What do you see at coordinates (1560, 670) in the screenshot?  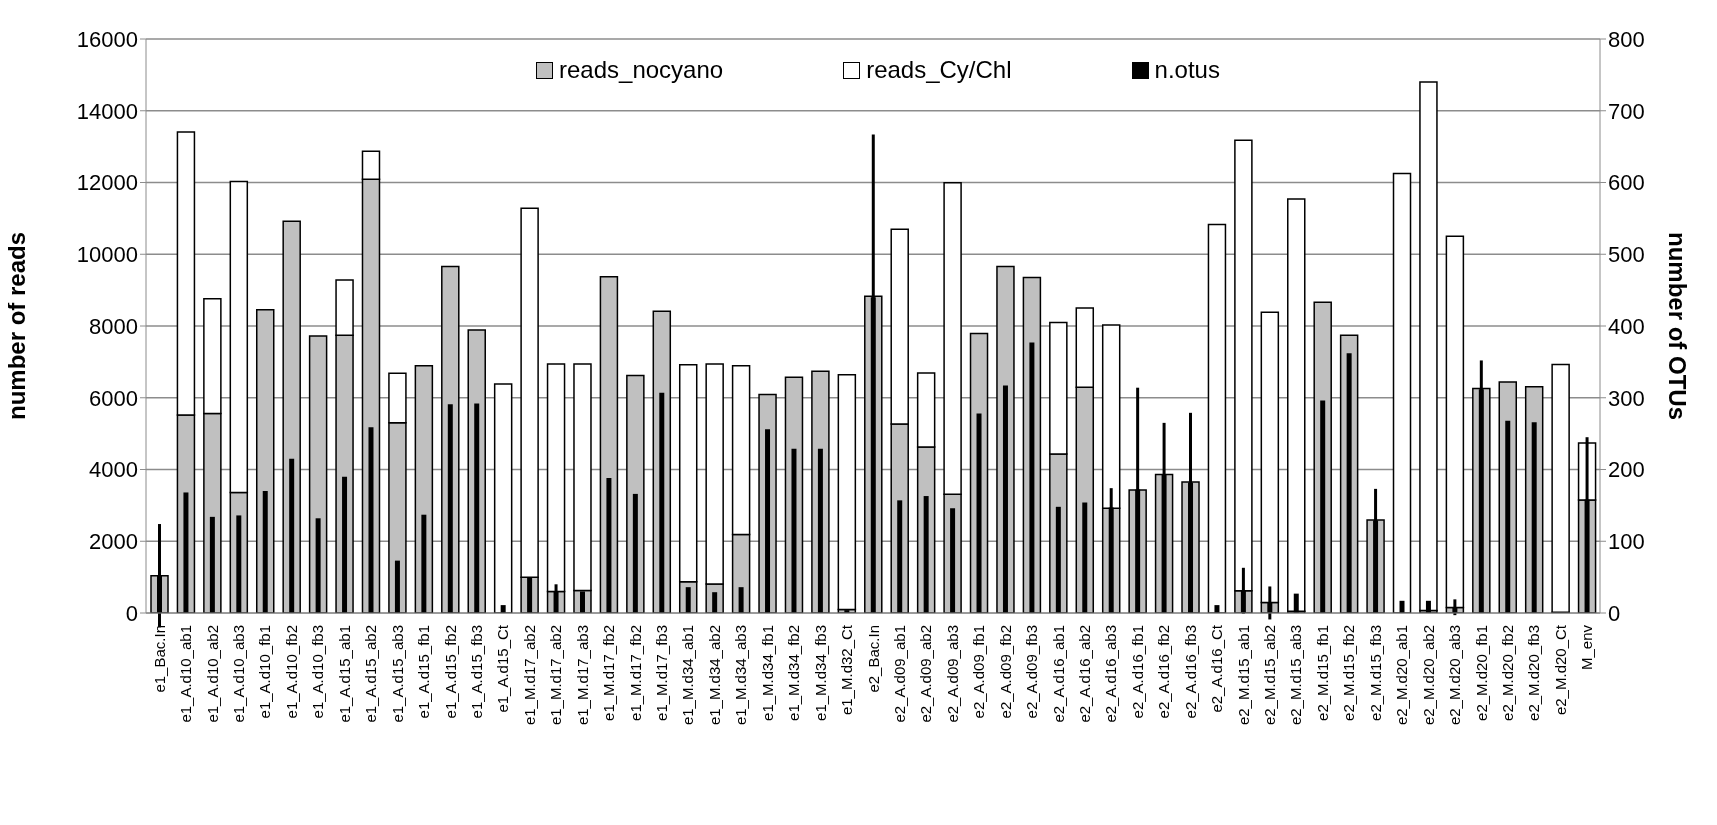 I see `x-tick-label: e2_M.d20_Ct` at bounding box center [1560, 670].